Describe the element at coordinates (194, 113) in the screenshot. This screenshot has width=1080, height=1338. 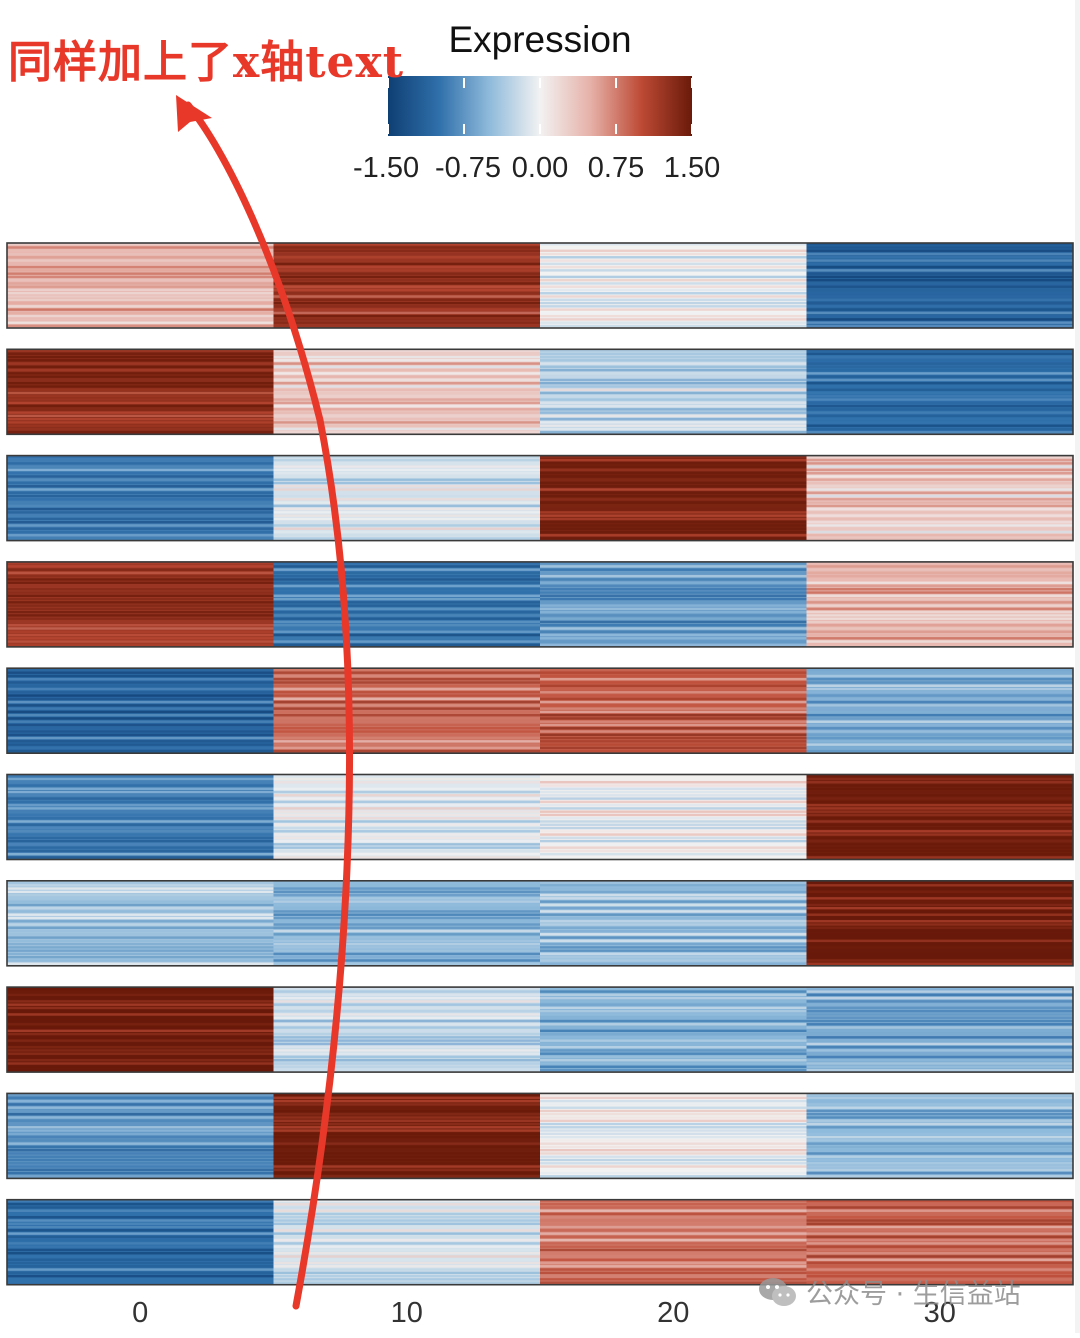
I see `arrow-head-icon` at that location.